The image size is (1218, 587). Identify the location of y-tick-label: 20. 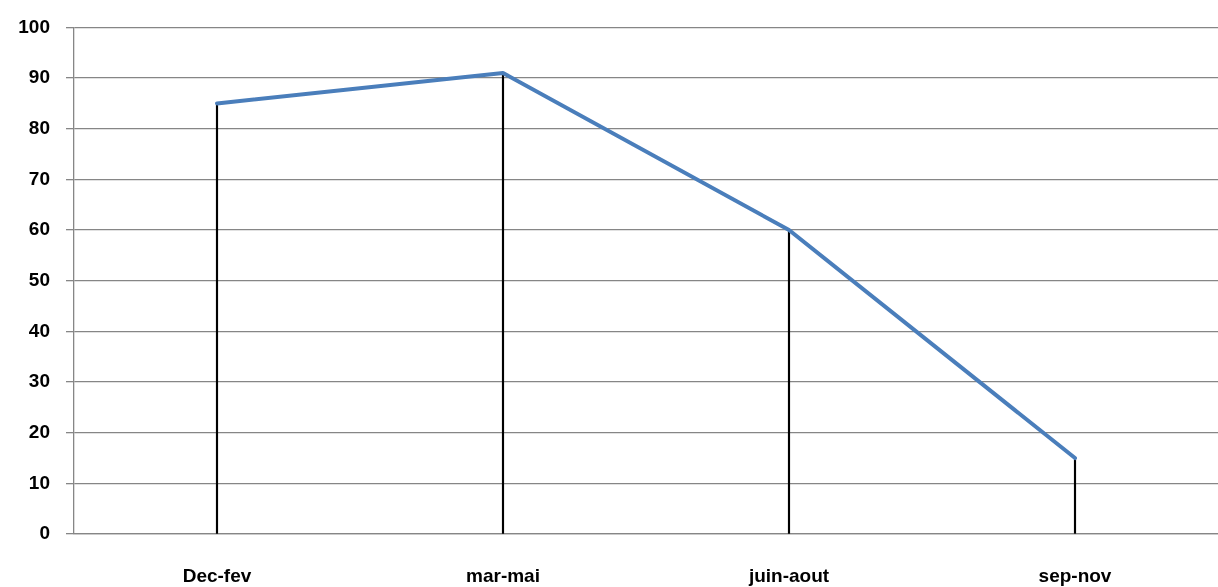
(39, 431).